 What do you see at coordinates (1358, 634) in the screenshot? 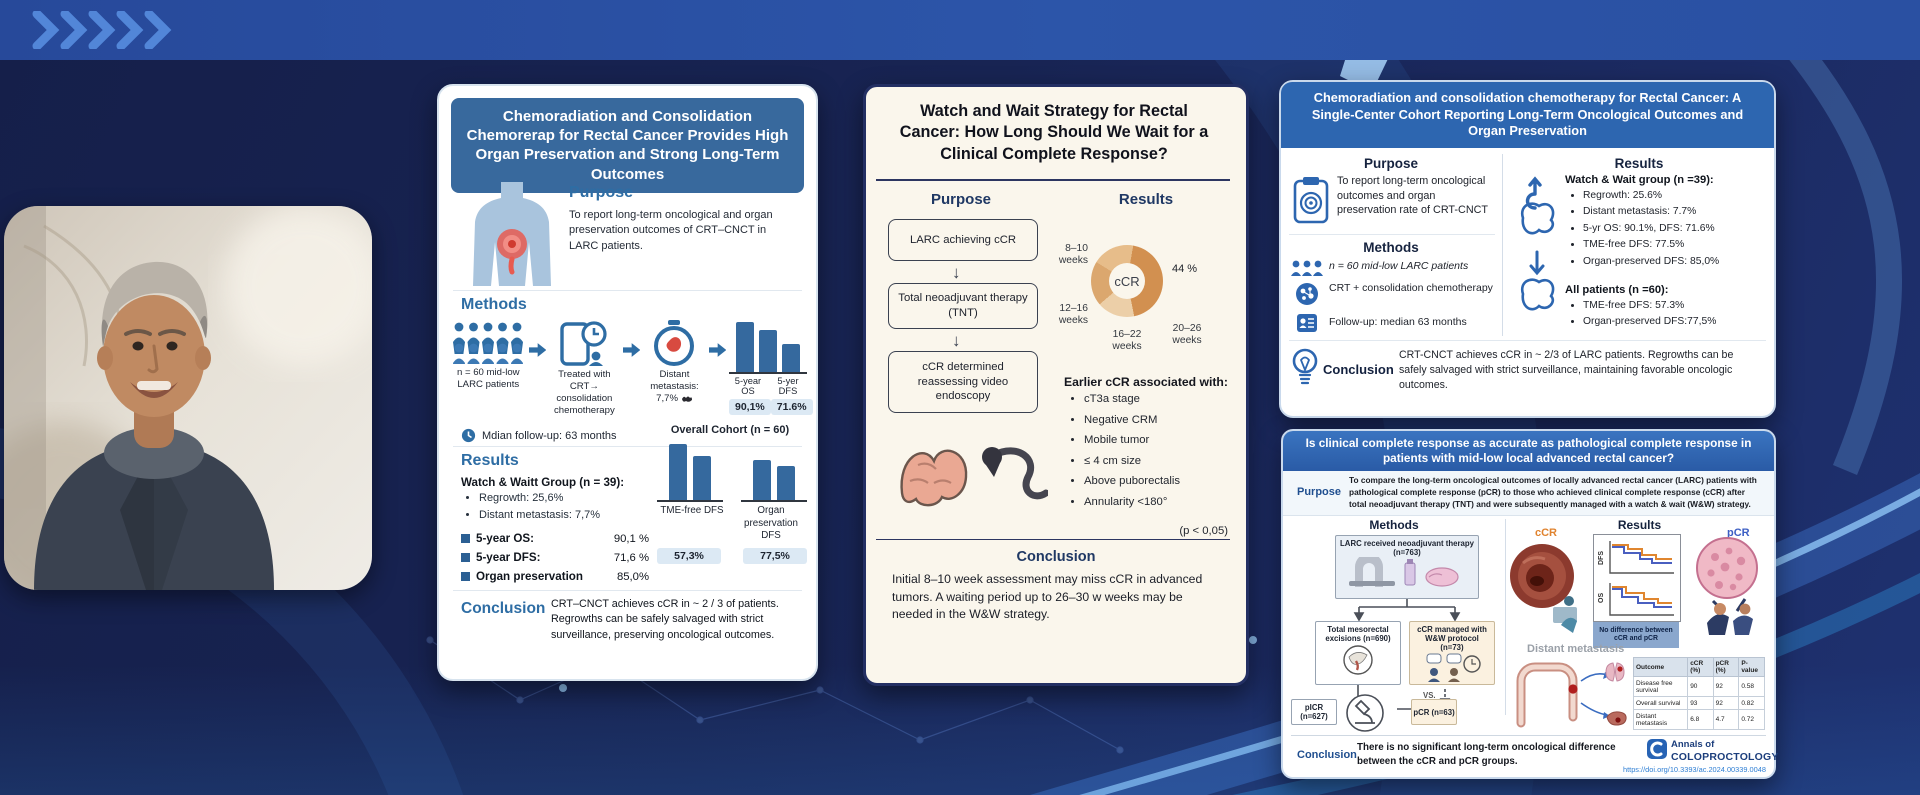
I see `flow-box-tme-text: Total mesorectal excisions (n=690)` at bounding box center [1358, 634].